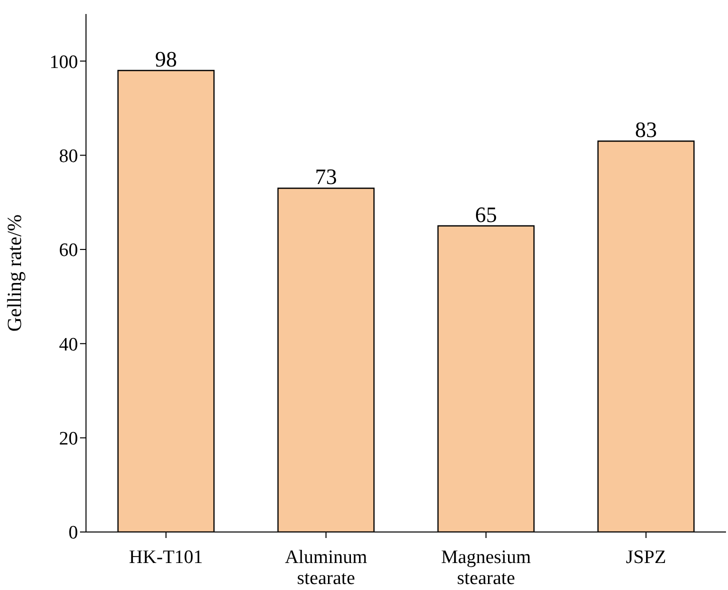  Describe the element at coordinates (73, 533) in the screenshot. I see `y-tick-label: 0` at that location.